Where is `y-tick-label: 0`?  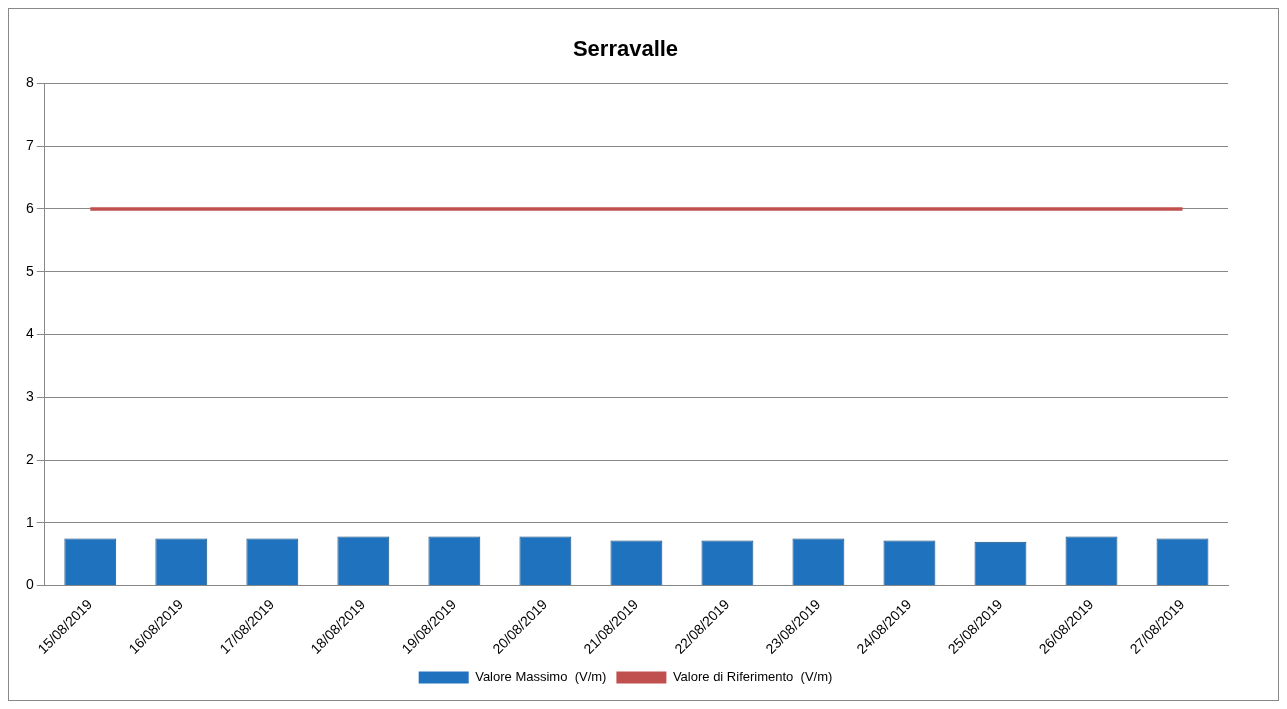
y-tick-label: 0 is located at coordinates (29, 584).